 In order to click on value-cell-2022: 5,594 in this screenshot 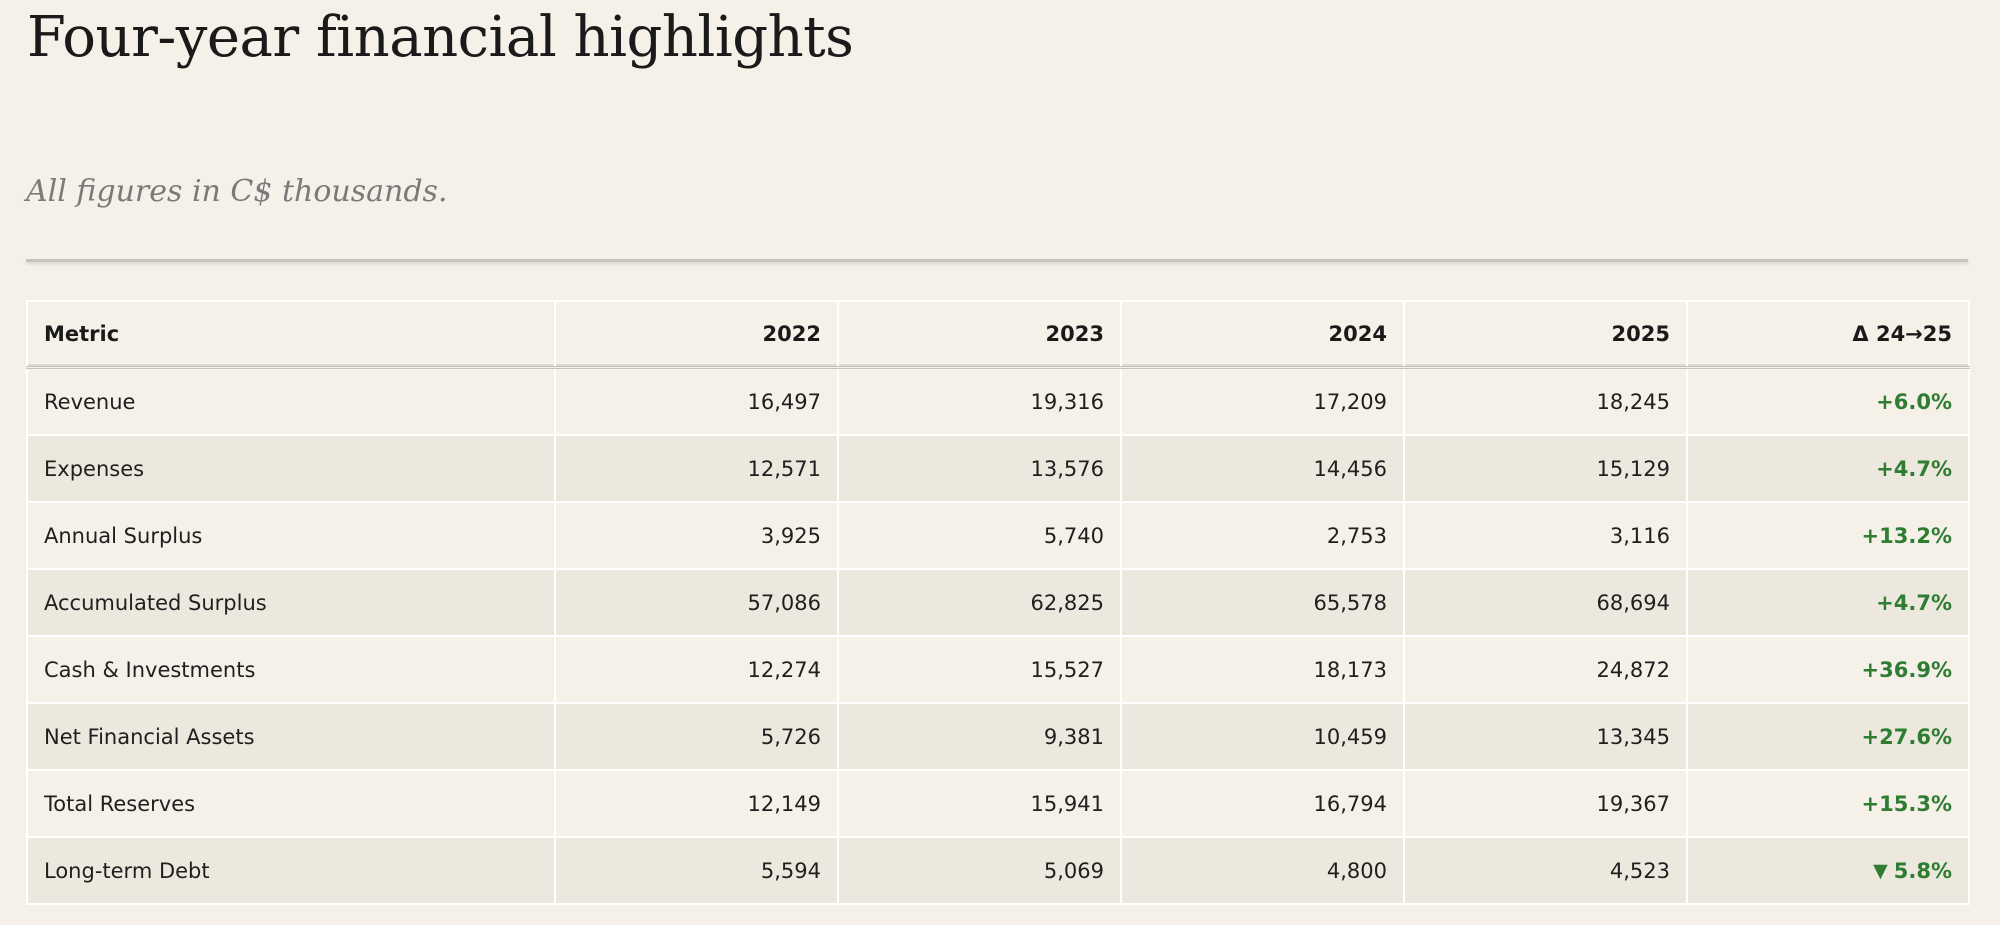, I will do `click(696, 870)`.